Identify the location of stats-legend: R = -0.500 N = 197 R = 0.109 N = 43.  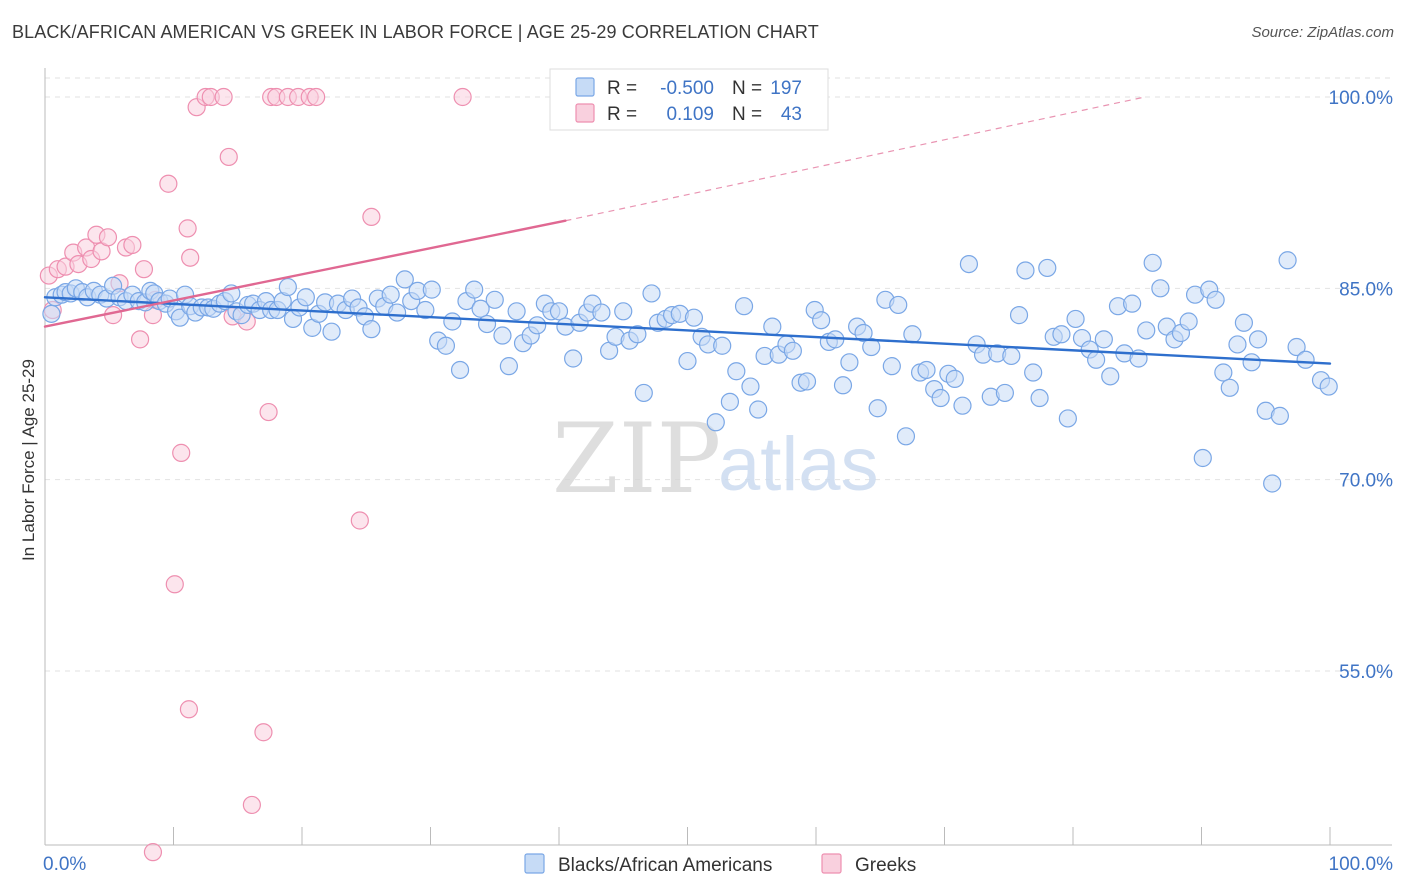
(689, 99).